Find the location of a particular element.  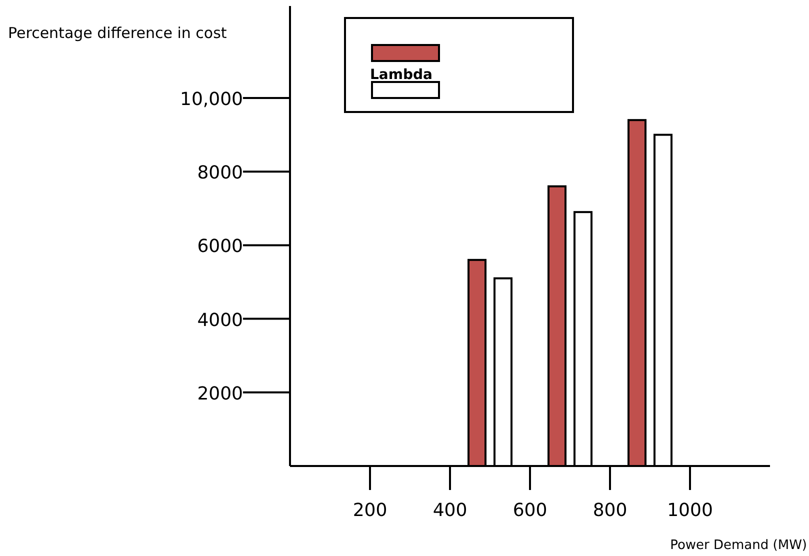

x-axis-title: Power Demand (MW) is located at coordinates (738, 545).